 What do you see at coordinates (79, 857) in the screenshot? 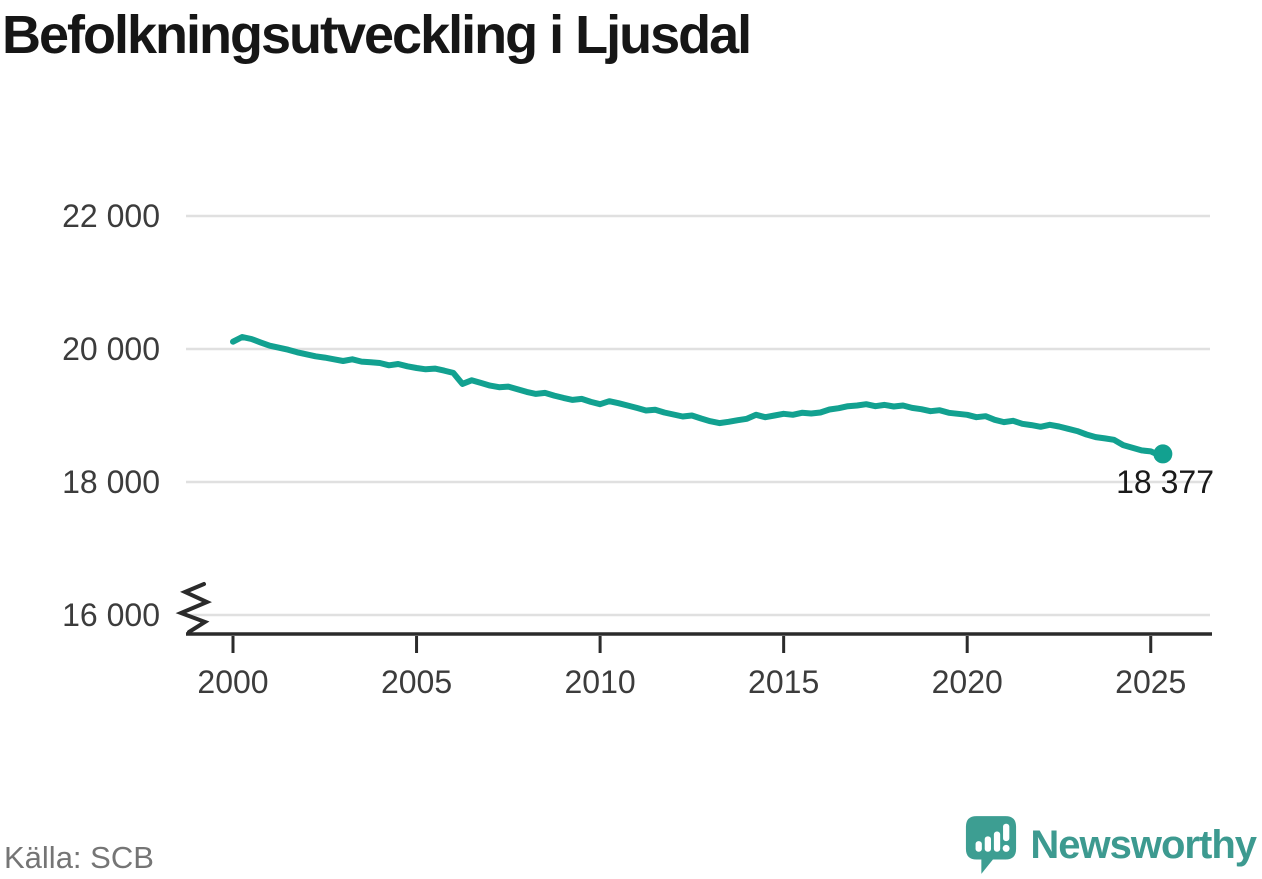
I see `source-note: Källa: SCB` at bounding box center [79, 857].